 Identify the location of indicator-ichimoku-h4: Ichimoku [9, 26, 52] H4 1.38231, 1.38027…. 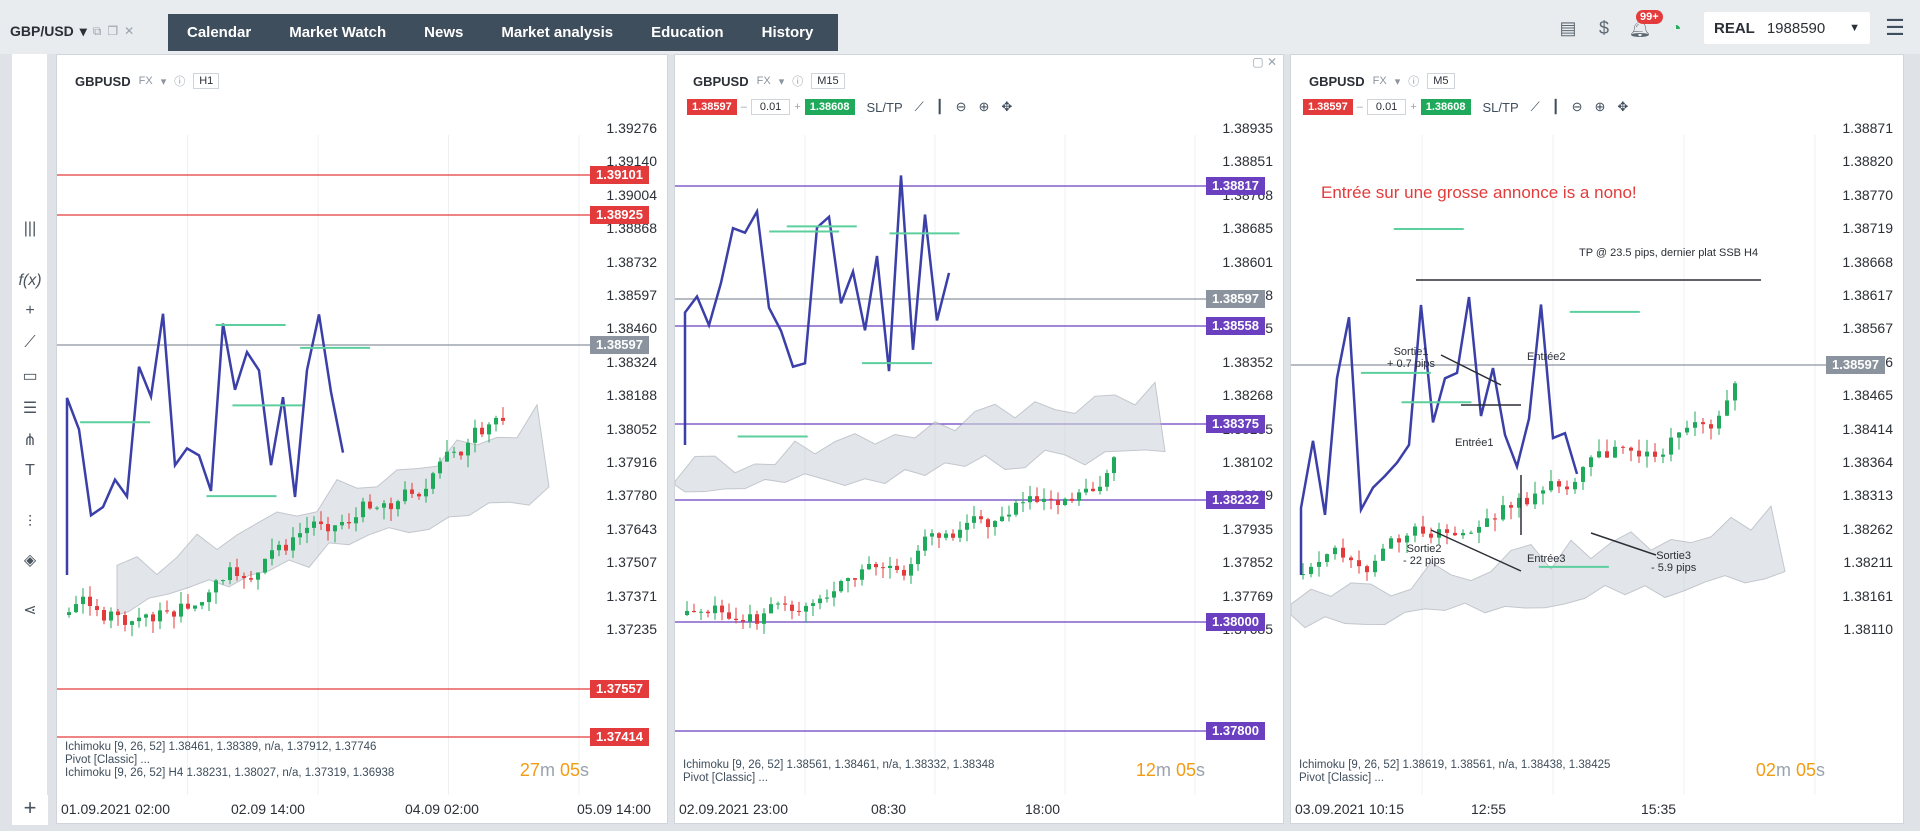
(230, 773).